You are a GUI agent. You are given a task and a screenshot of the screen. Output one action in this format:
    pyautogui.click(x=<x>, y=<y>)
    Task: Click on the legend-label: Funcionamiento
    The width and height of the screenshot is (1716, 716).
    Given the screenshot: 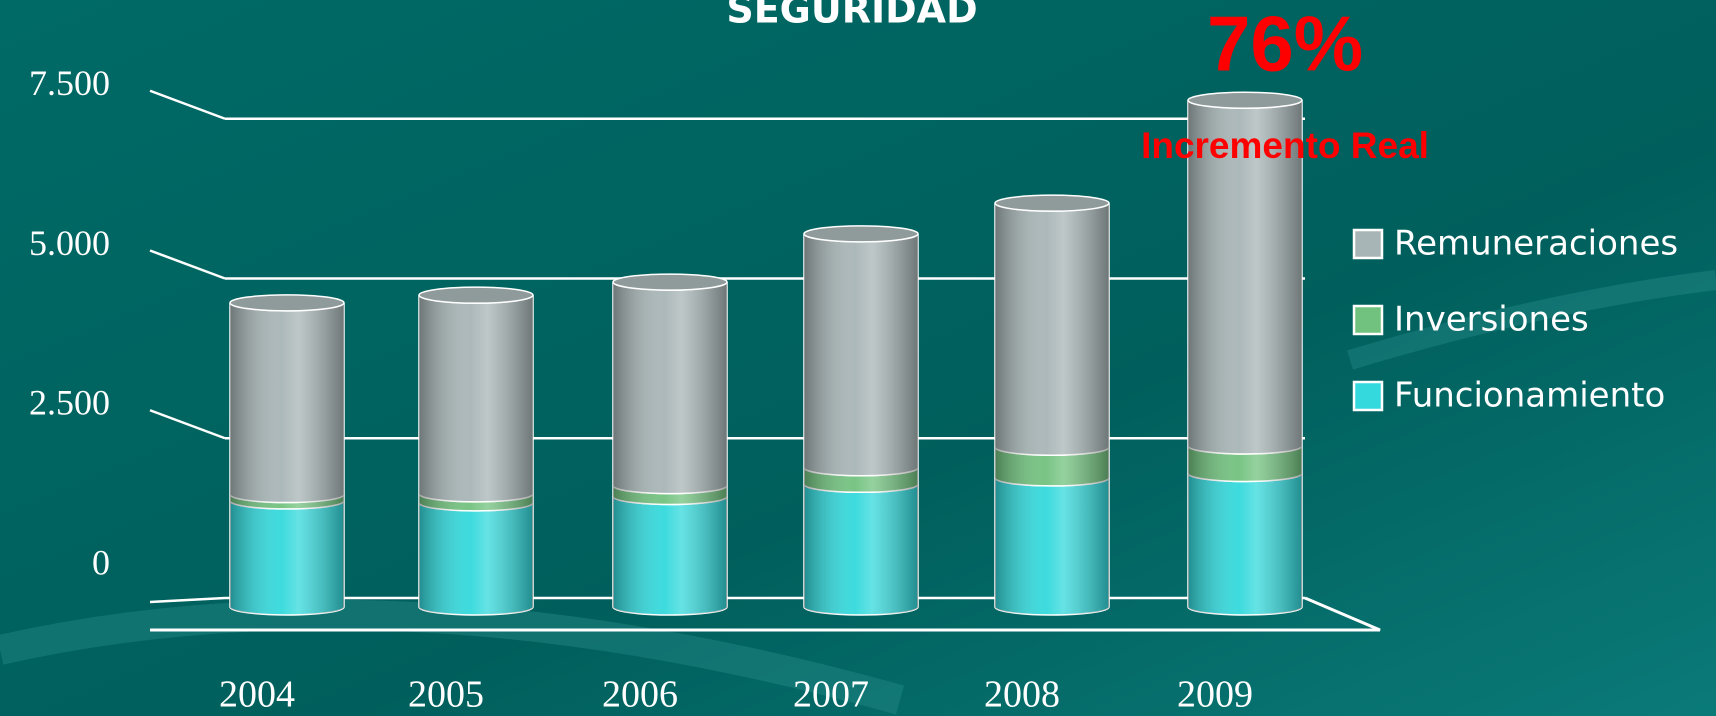 What is the action you would take?
    pyautogui.click(x=1529, y=396)
    